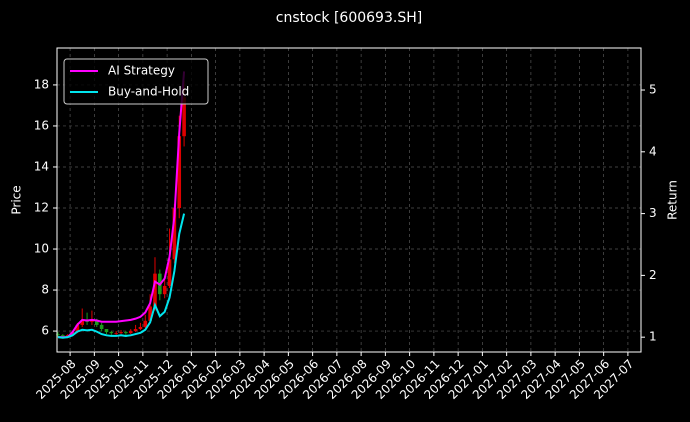  I want to click on y-tick-label: 10, so click(41, 249).